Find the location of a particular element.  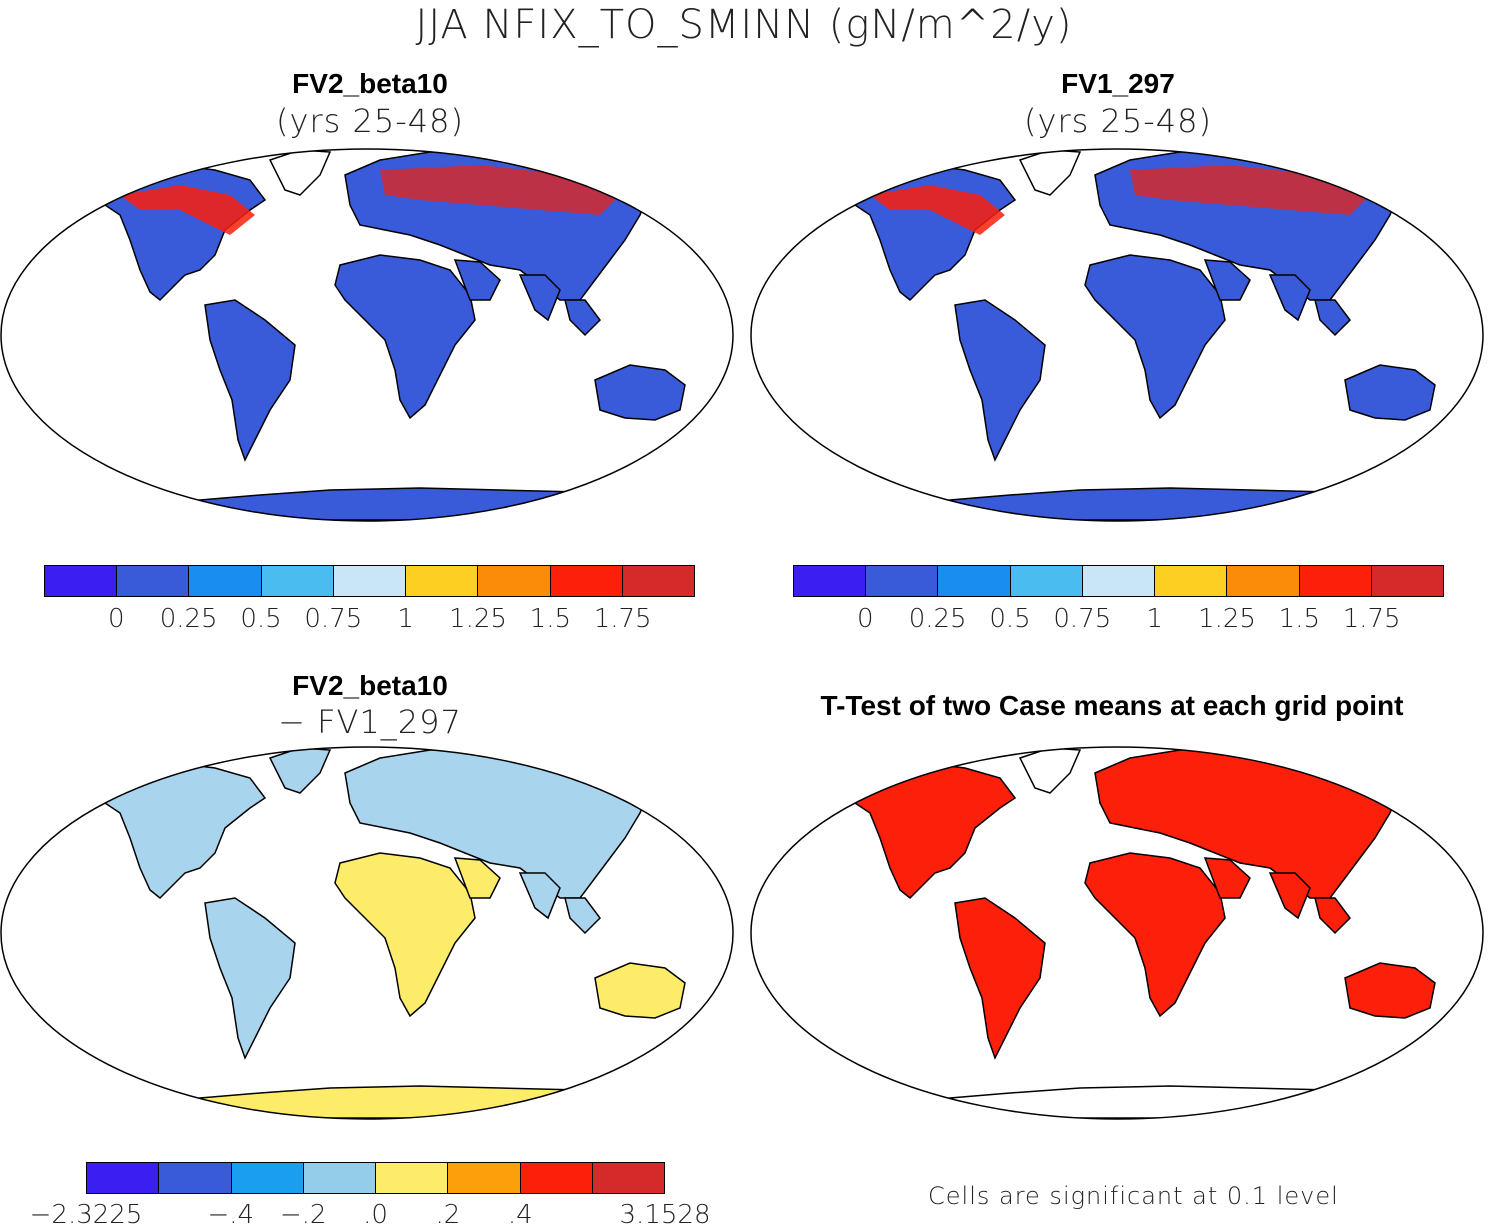

panel2-subtitle: (yrs 25-48) is located at coordinates (1118, 121).